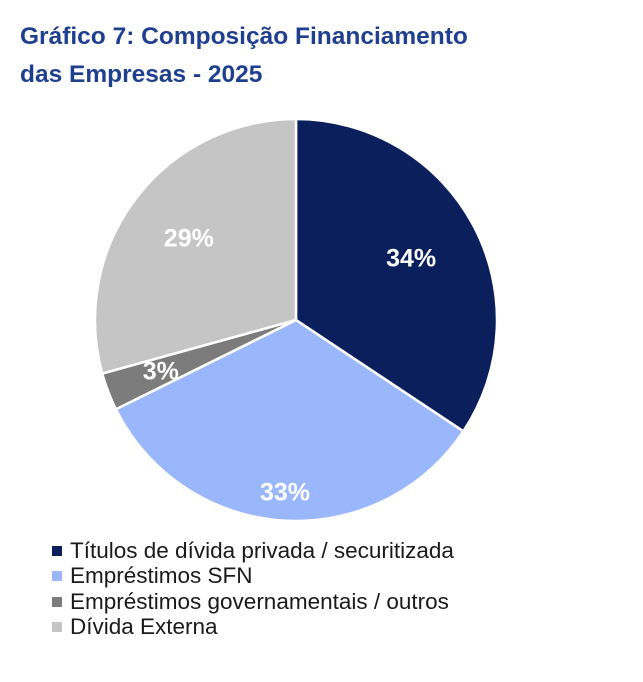  I want to click on pie-slice-label-2: 3%, so click(161, 372).